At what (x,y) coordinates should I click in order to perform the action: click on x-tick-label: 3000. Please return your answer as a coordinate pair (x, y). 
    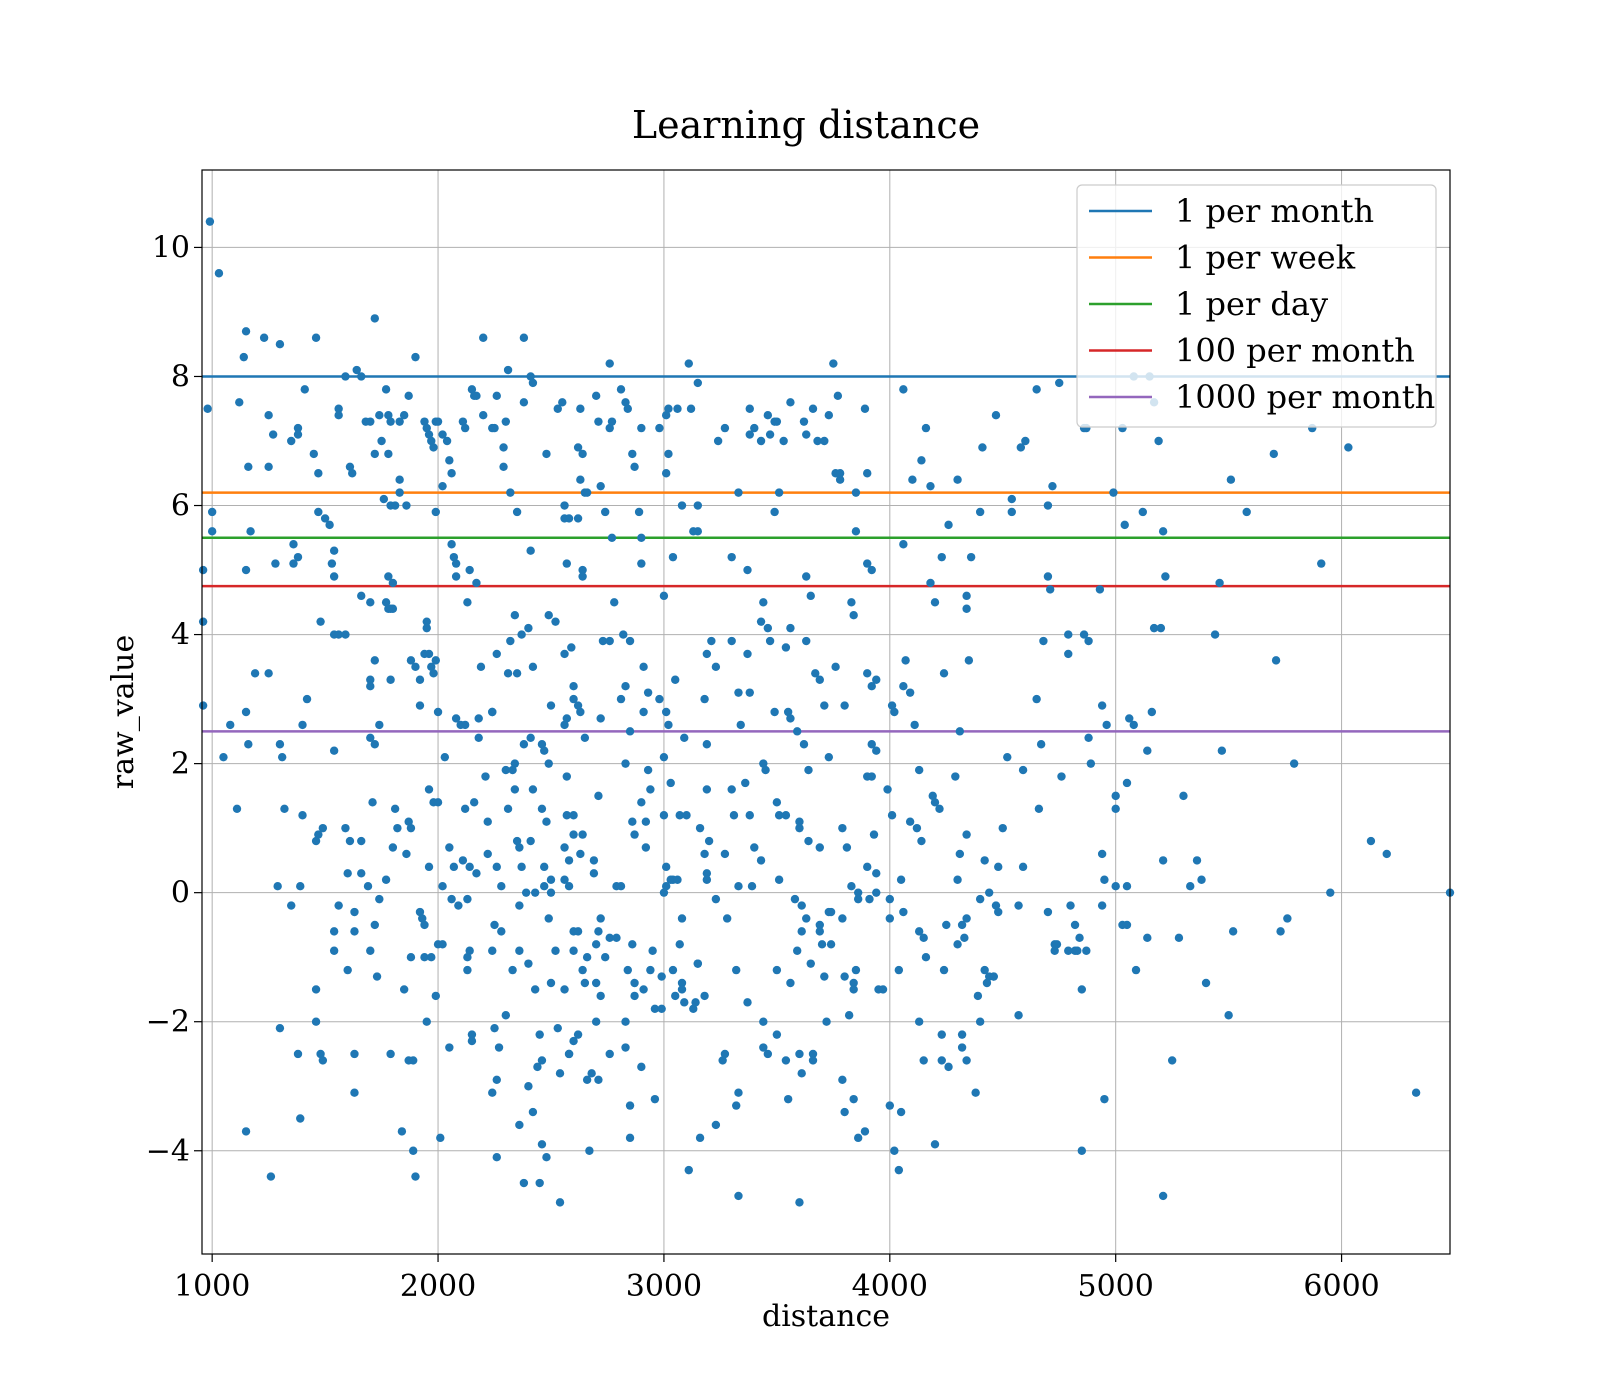
    Looking at the image, I should click on (664, 1286).